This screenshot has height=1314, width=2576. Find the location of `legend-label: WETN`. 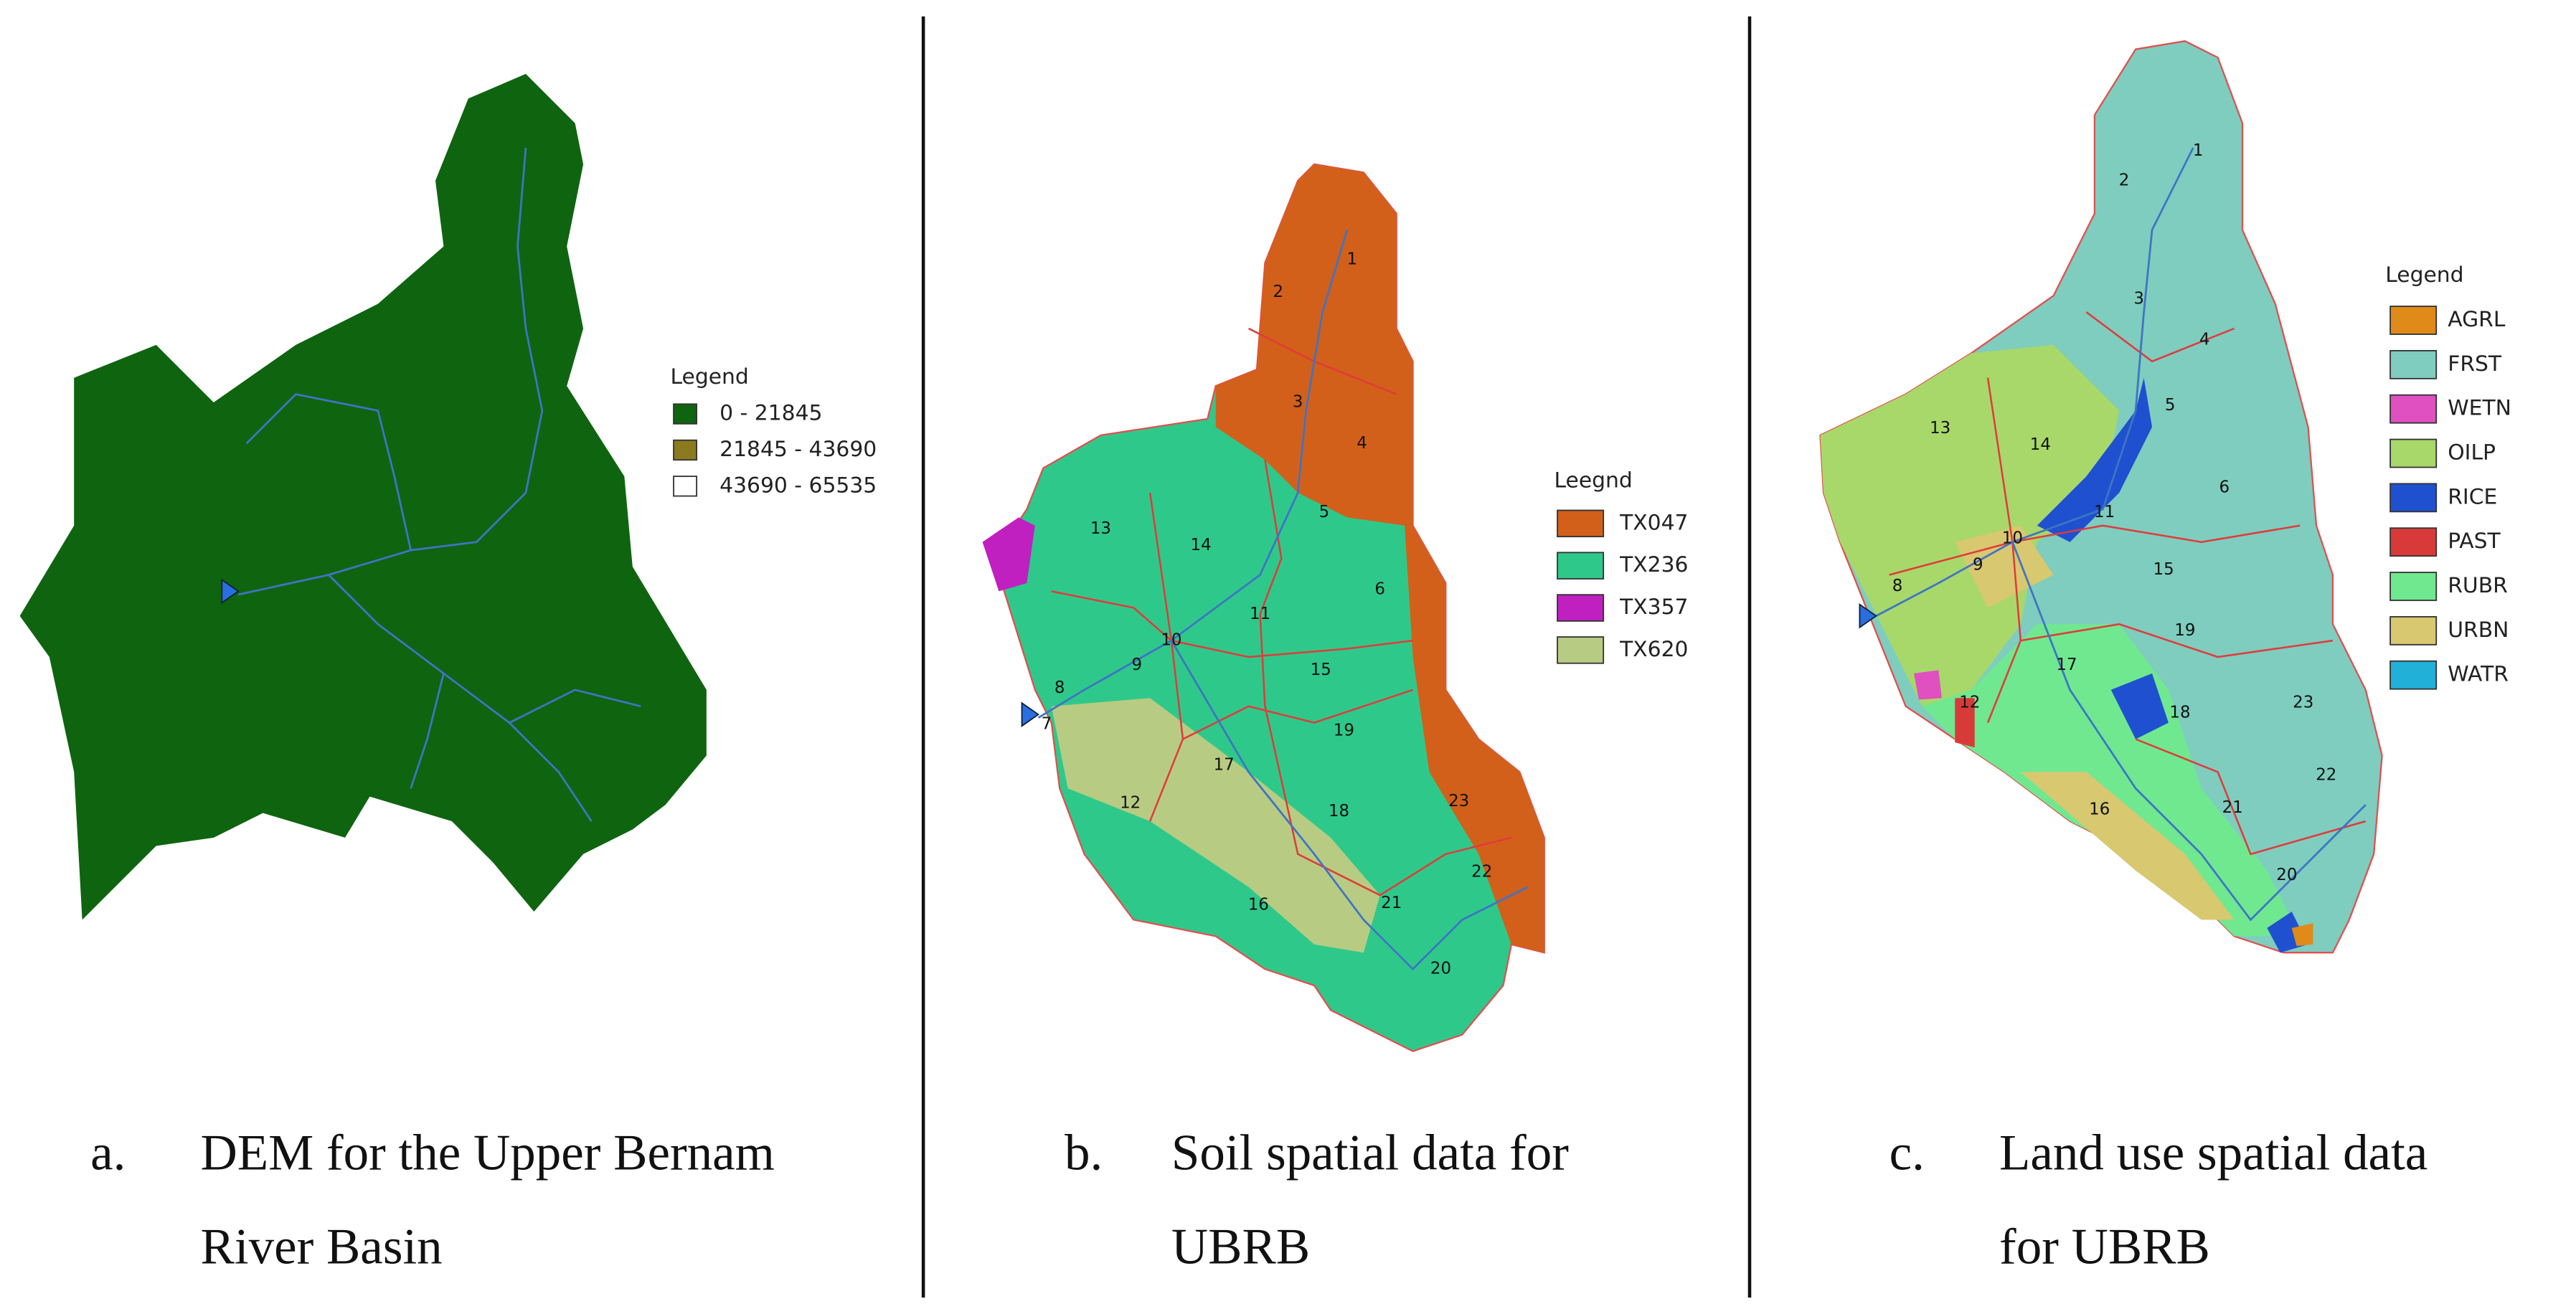

legend-label: WETN is located at coordinates (2479, 408).